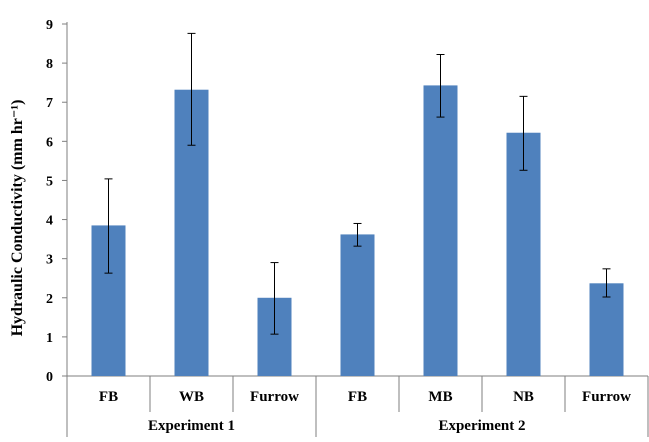  Describe the element at coordinates (49, 181) in the screenshot. I see `y-tick-label: 5` at that location.